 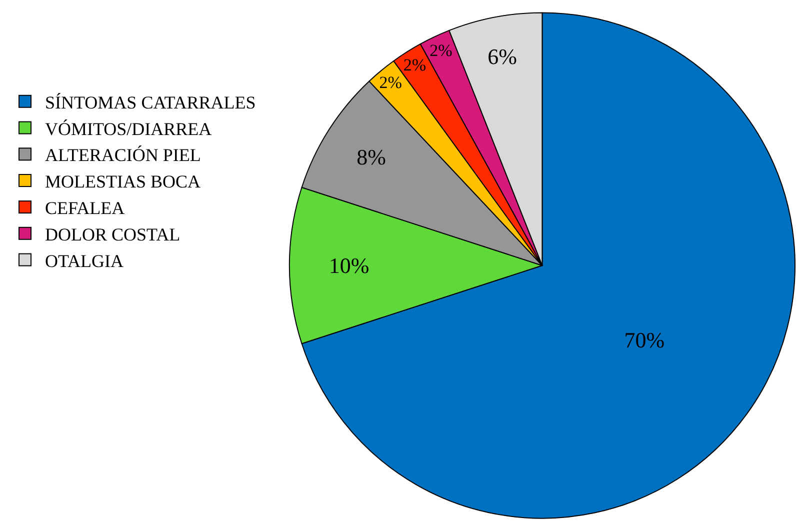 What do you see at coordinates (128, 128) in the screenshot?
I see `legend-label: VÓMITOS/DIARREA` at bounding box center [128, 128].